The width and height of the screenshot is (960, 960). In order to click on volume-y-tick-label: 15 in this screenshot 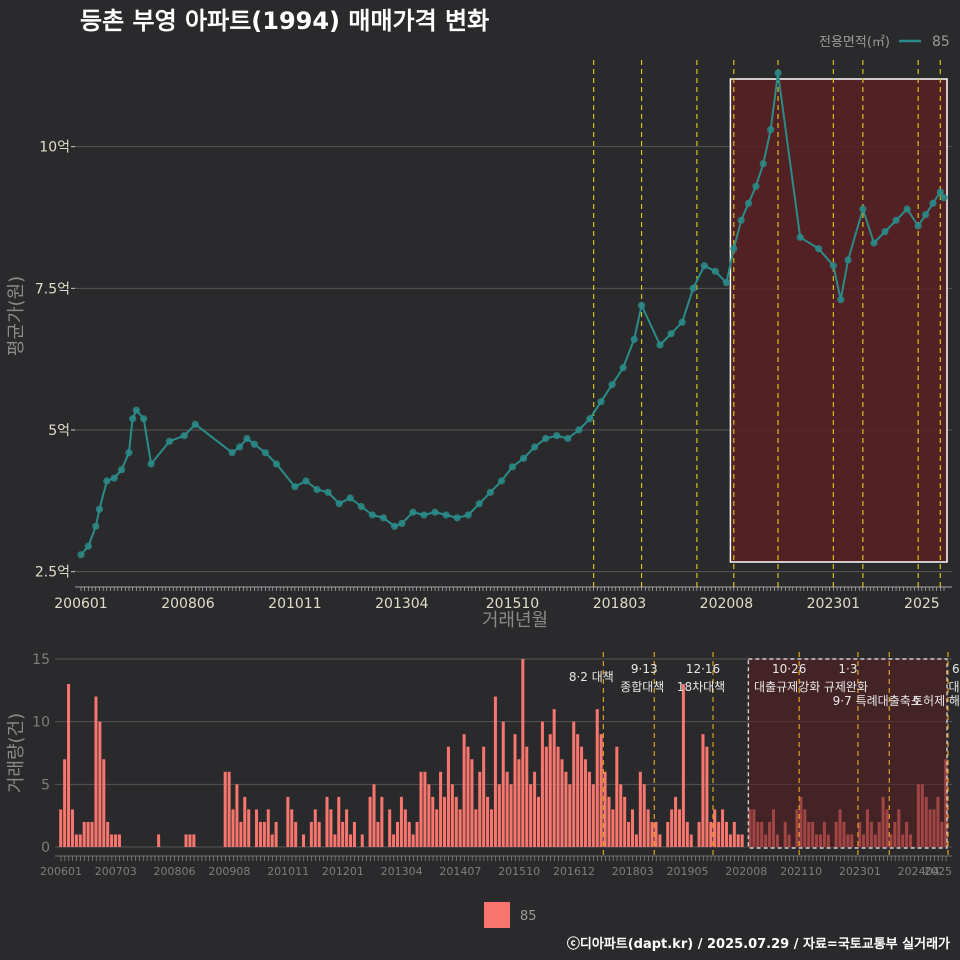, I will do `click(41, 660)`.